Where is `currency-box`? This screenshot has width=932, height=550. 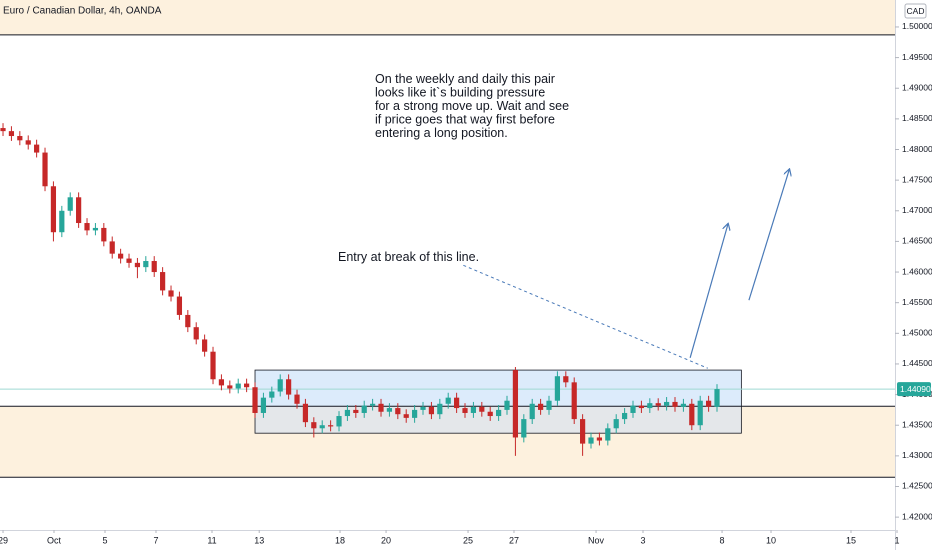
currency-box is located at coordinates (915, 11).